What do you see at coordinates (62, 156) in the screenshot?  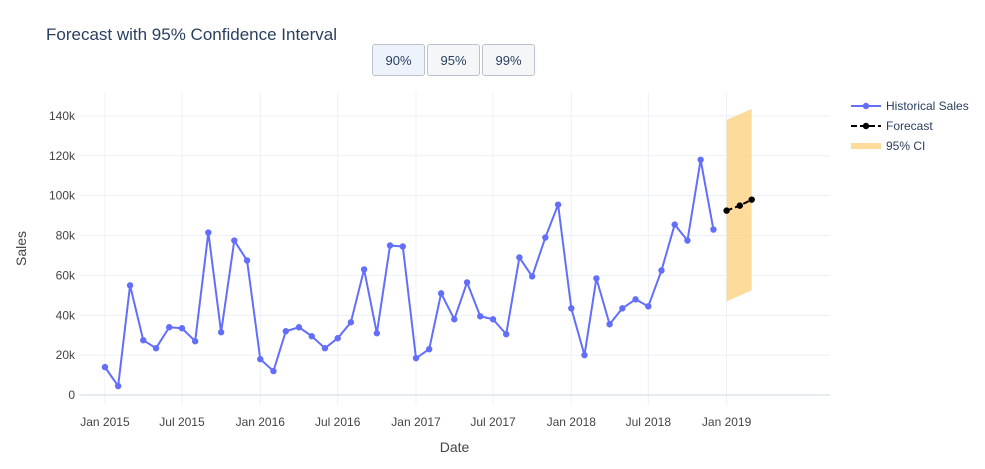 I see `y-tick-label: 120k` at bounding box center [62, 156].